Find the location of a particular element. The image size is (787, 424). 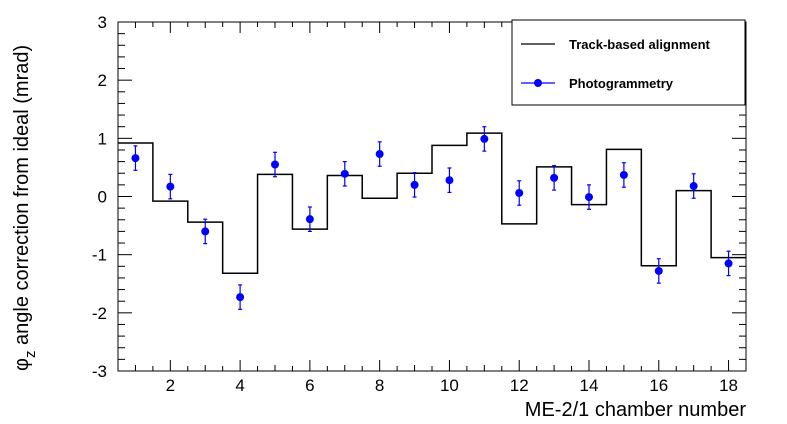

legend: Track-based alignment Photogrammetry is located at coordinates (628, 62).